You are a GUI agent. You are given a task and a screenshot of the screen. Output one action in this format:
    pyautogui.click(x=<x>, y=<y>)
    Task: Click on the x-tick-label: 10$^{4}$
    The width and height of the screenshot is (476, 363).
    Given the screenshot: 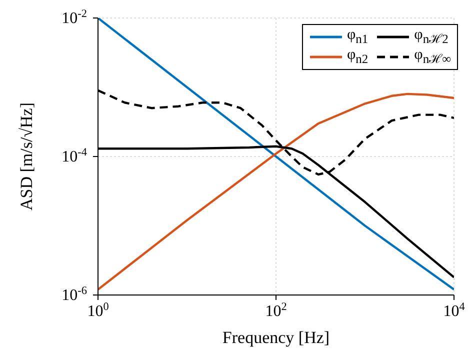 What is the action you would take?
    pyautogui.click(x=454, y=310)
    